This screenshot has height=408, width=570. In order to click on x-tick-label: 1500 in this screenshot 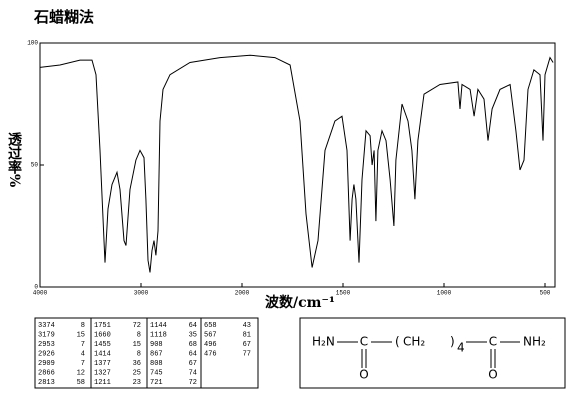, I will do `click(343, 293)`.